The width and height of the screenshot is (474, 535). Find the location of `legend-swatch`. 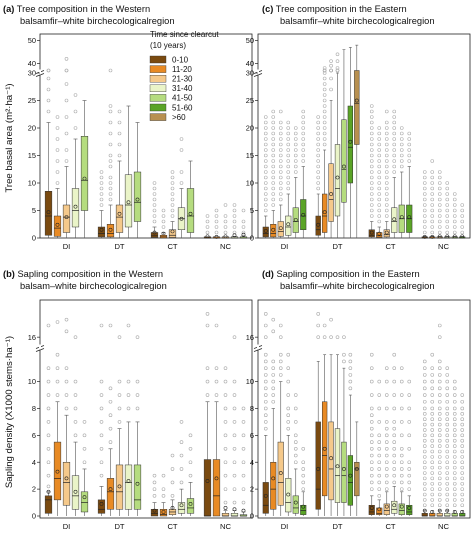

legend-swatch is located at coordinates (158, 98).